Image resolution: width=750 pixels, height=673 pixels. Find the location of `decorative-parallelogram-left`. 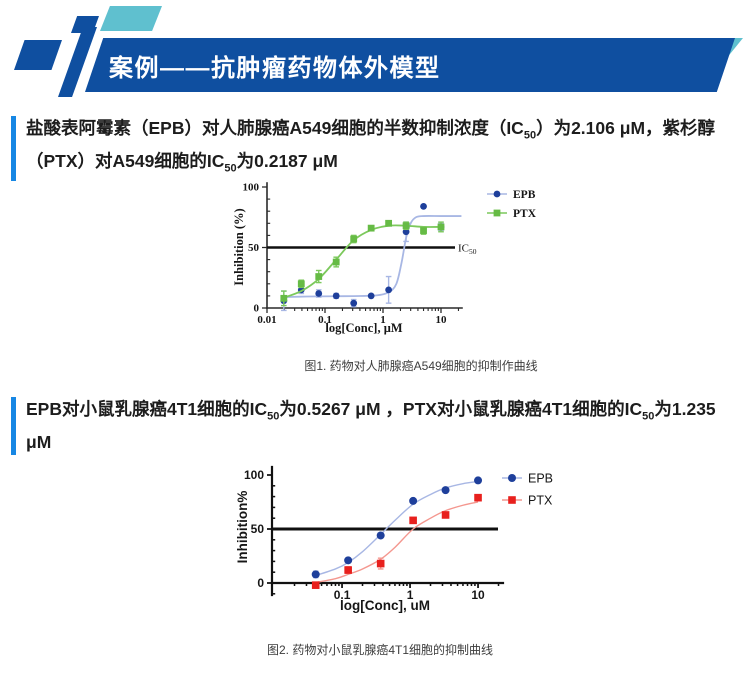

decorative-parallelogram-left is located at coordinates (38, 55).